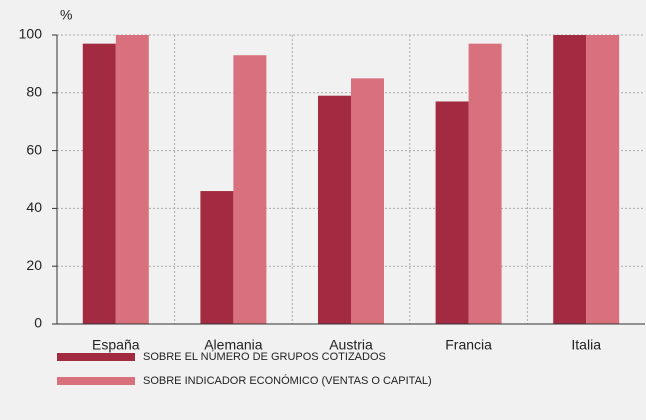  Describe the element at coordinates (264, 356) in the screenshot. I see `legend-label: SOBRE EL NÚMERO DE GRUPOS COTIZADOS` at that location.